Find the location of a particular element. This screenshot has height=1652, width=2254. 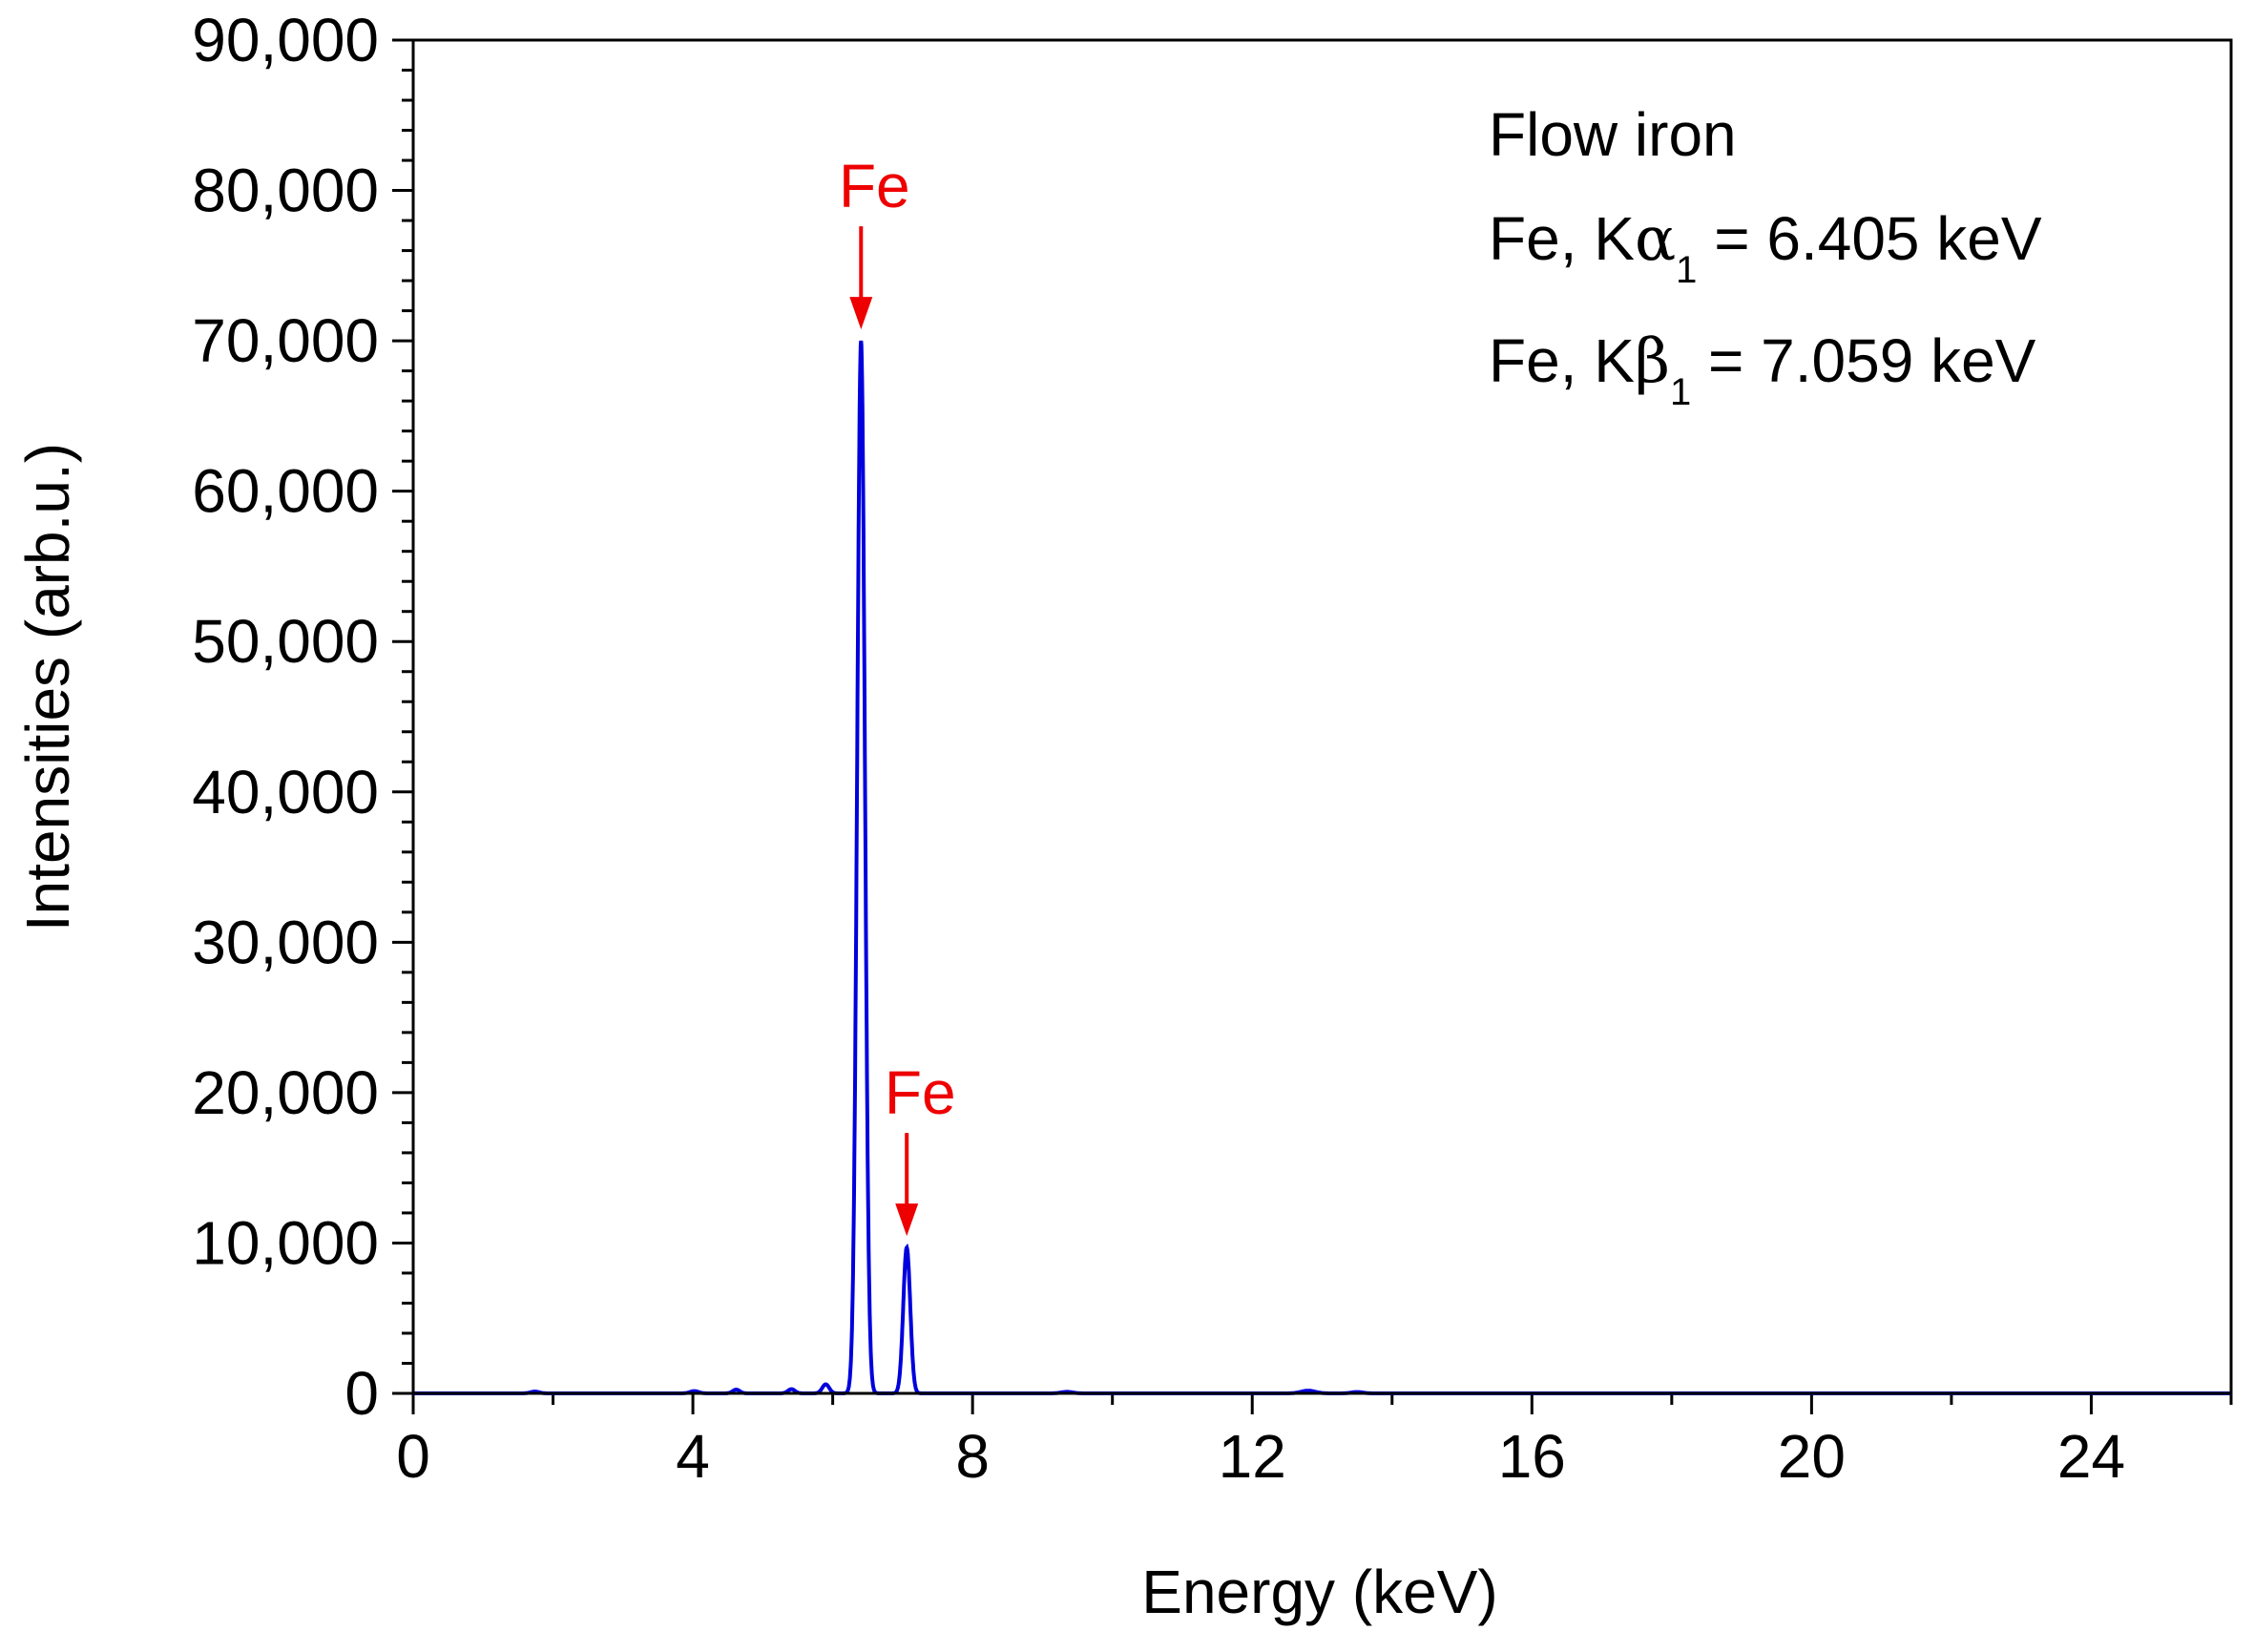

legend-line-2-prefix: Fe, K is located at coordinates (1562, 238).